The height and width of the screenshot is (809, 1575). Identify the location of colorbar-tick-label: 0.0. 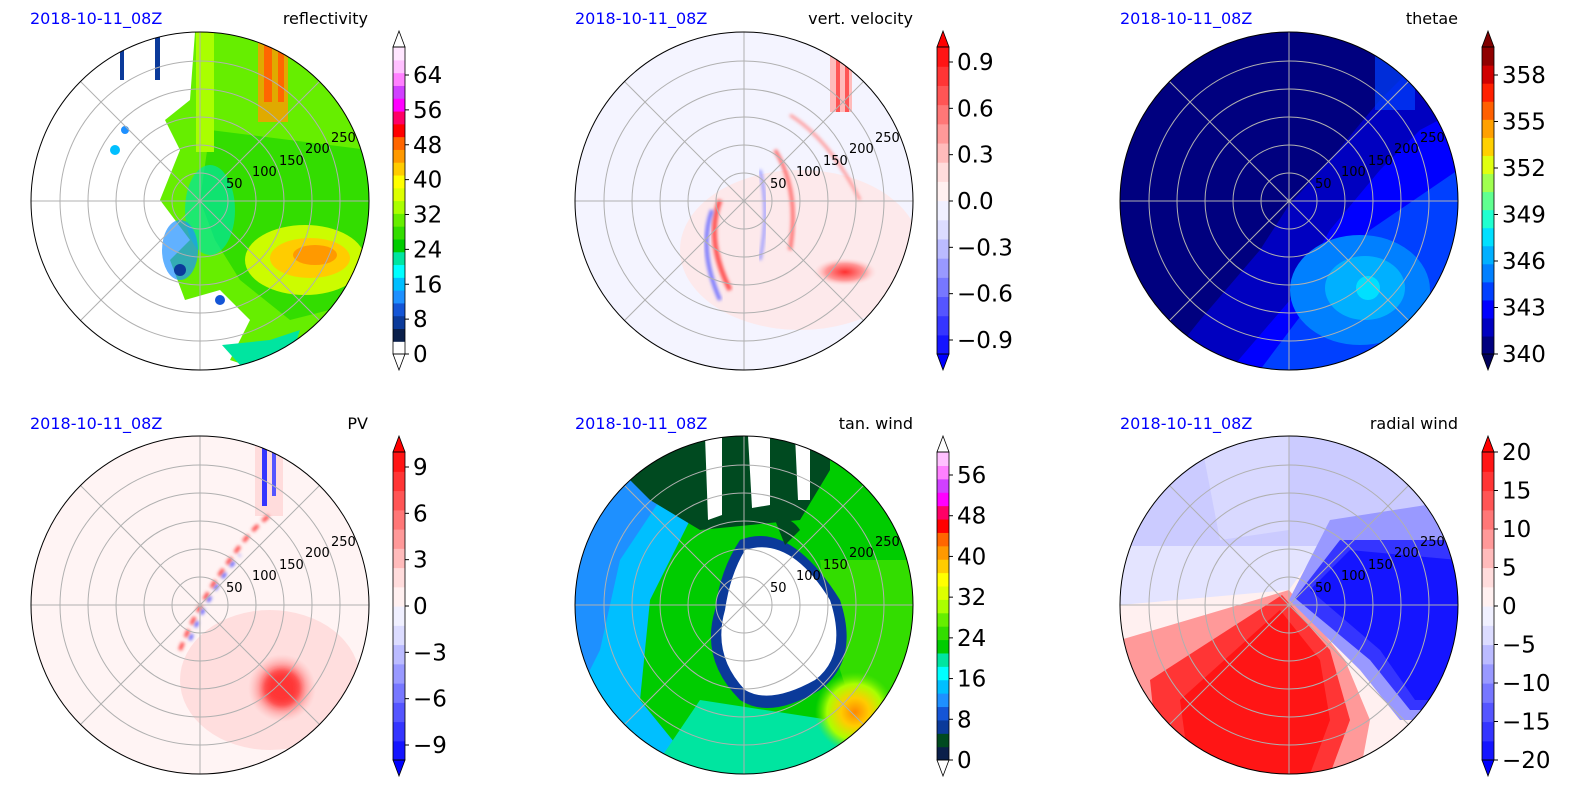
(975, 202).